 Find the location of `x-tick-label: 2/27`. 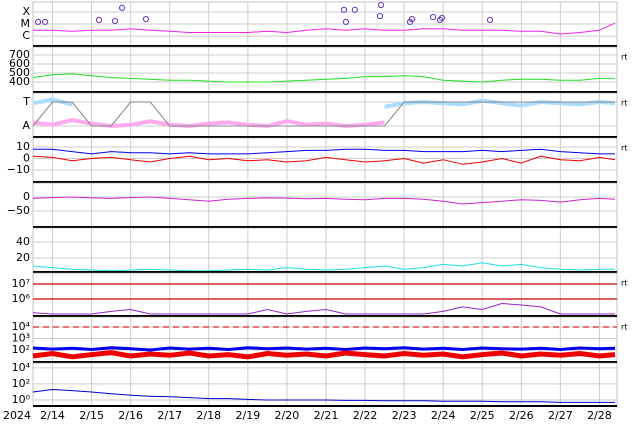

x-tick-label: 2/27 is located at coordinates (560, 415).